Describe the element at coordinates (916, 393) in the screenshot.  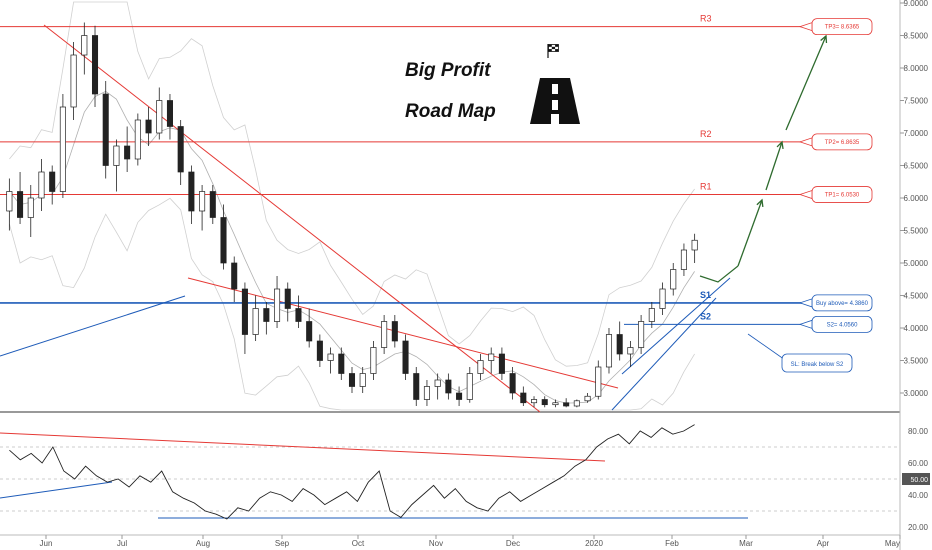
I see `price-tick-label: 3.0000` at that location.